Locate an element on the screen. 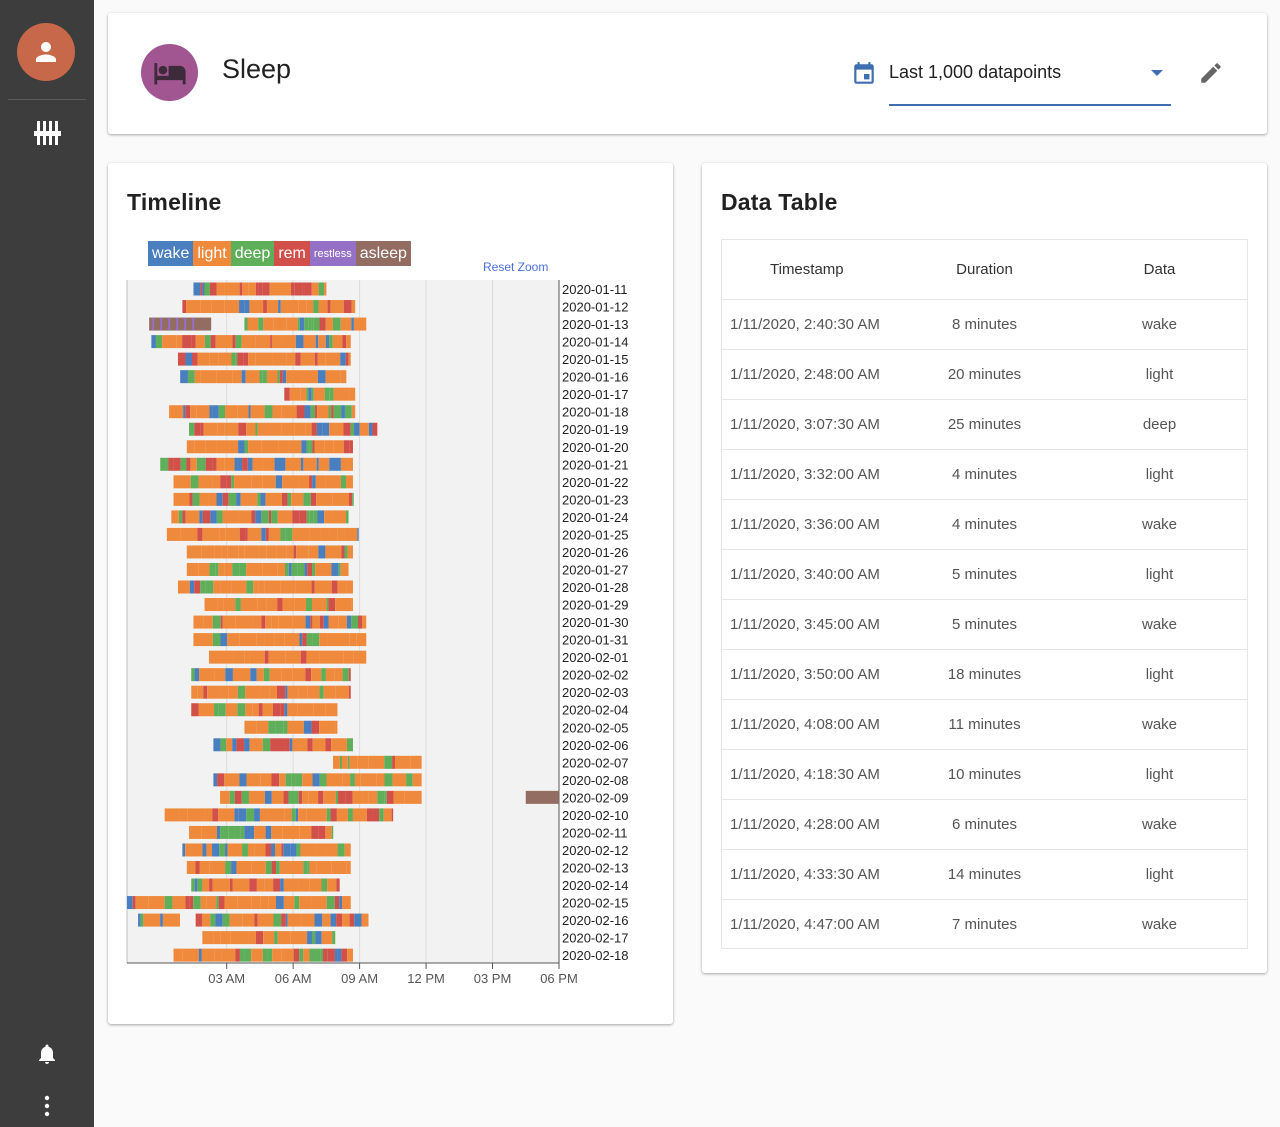 The image size is (1280, 1127). table-row: 1/11/2020, 2:48:00 AM 20 minutes light is located at coordinates (984, 375).